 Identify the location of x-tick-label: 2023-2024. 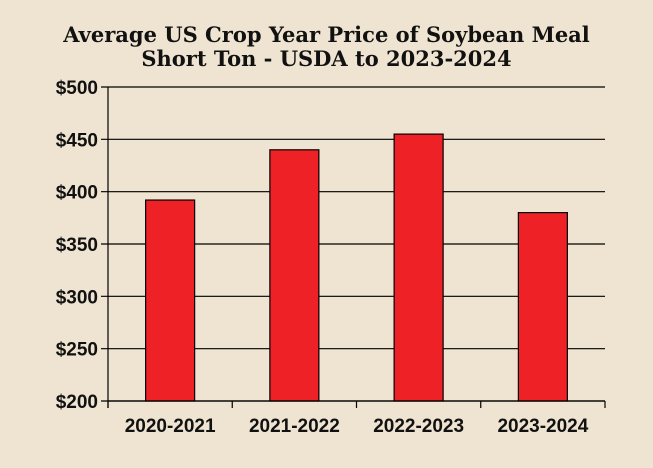
(542, 426).